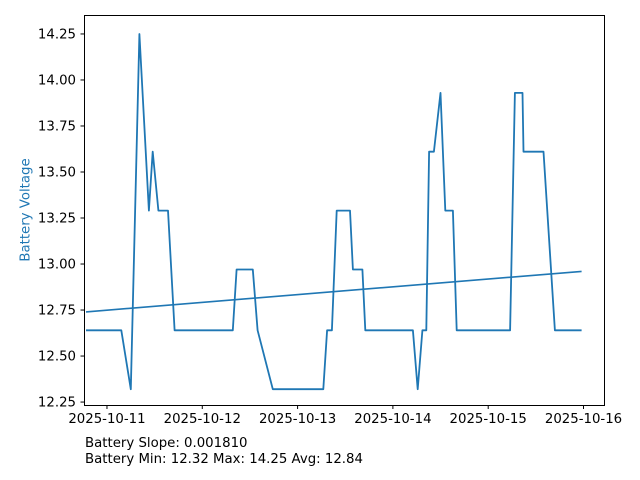  Describe the element at coordinates (333, 291) in the screenshot. I see `trend-line` at that location.